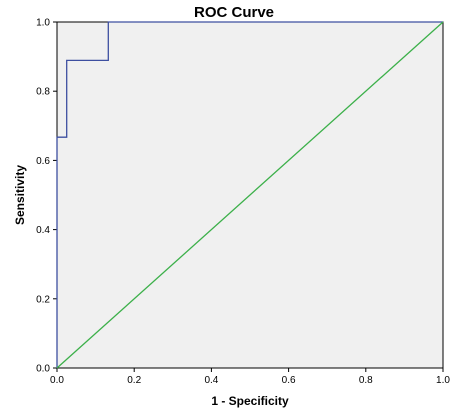 The height and width of the screenshot is (417, 468). What do you see at coordinates (250, 377) in the screenshot?
I see `x-axis: 0.0 0.2 0.4 0.6 0.8 1.0` at bounding box center [250, 377].